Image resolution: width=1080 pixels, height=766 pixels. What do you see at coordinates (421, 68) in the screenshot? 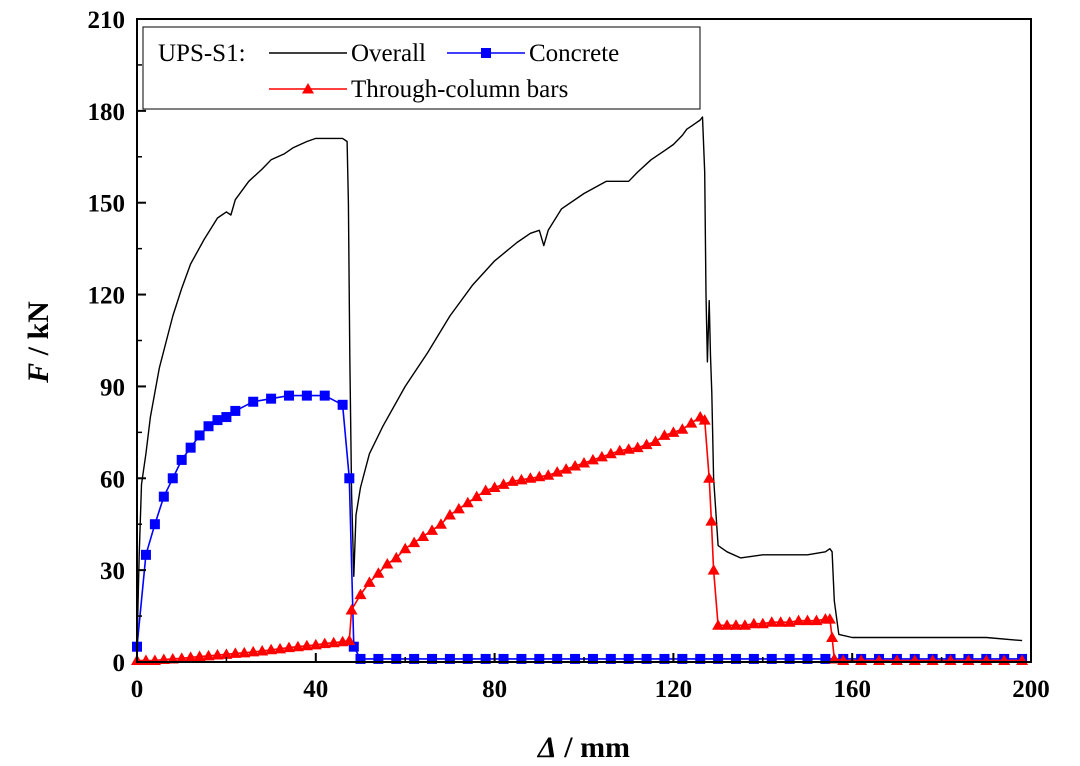
I see `legend-box` at bounding box center [421, 68].